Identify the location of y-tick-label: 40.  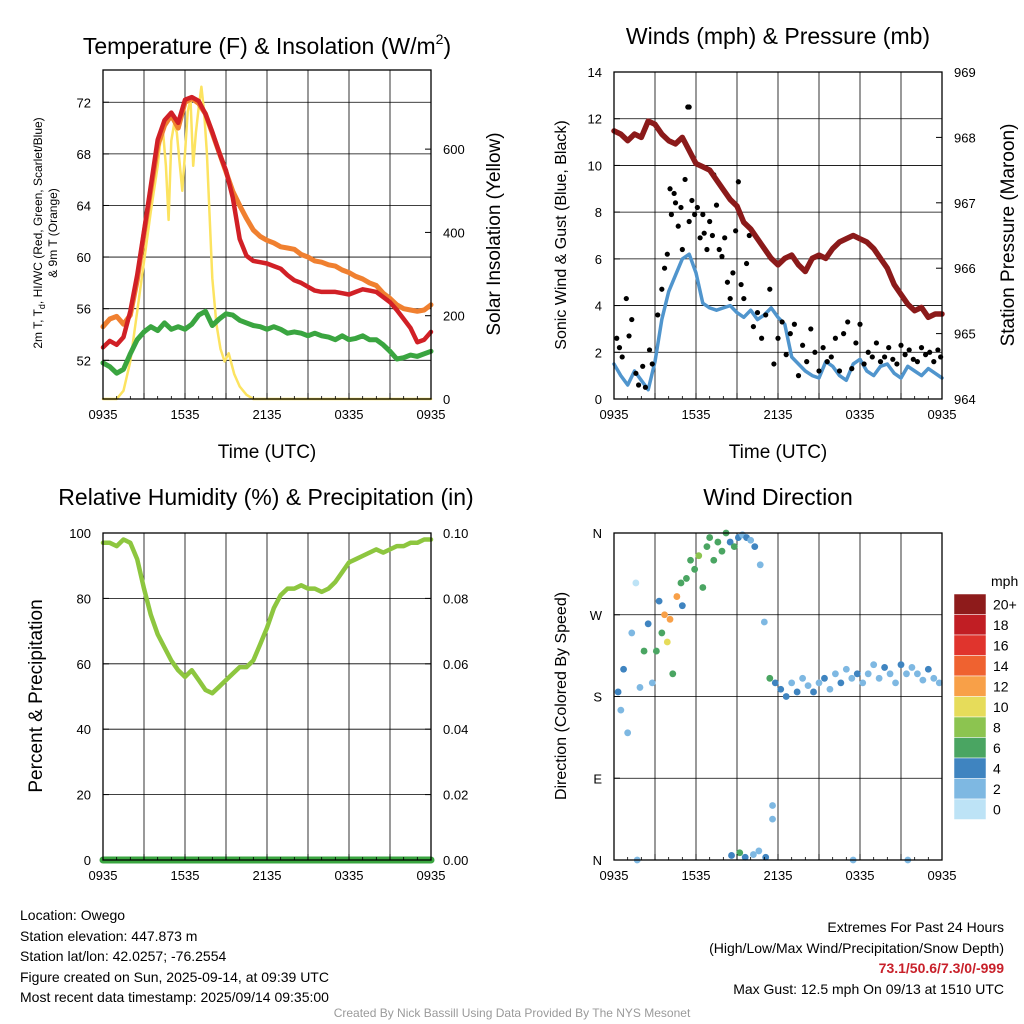
(84, 729).